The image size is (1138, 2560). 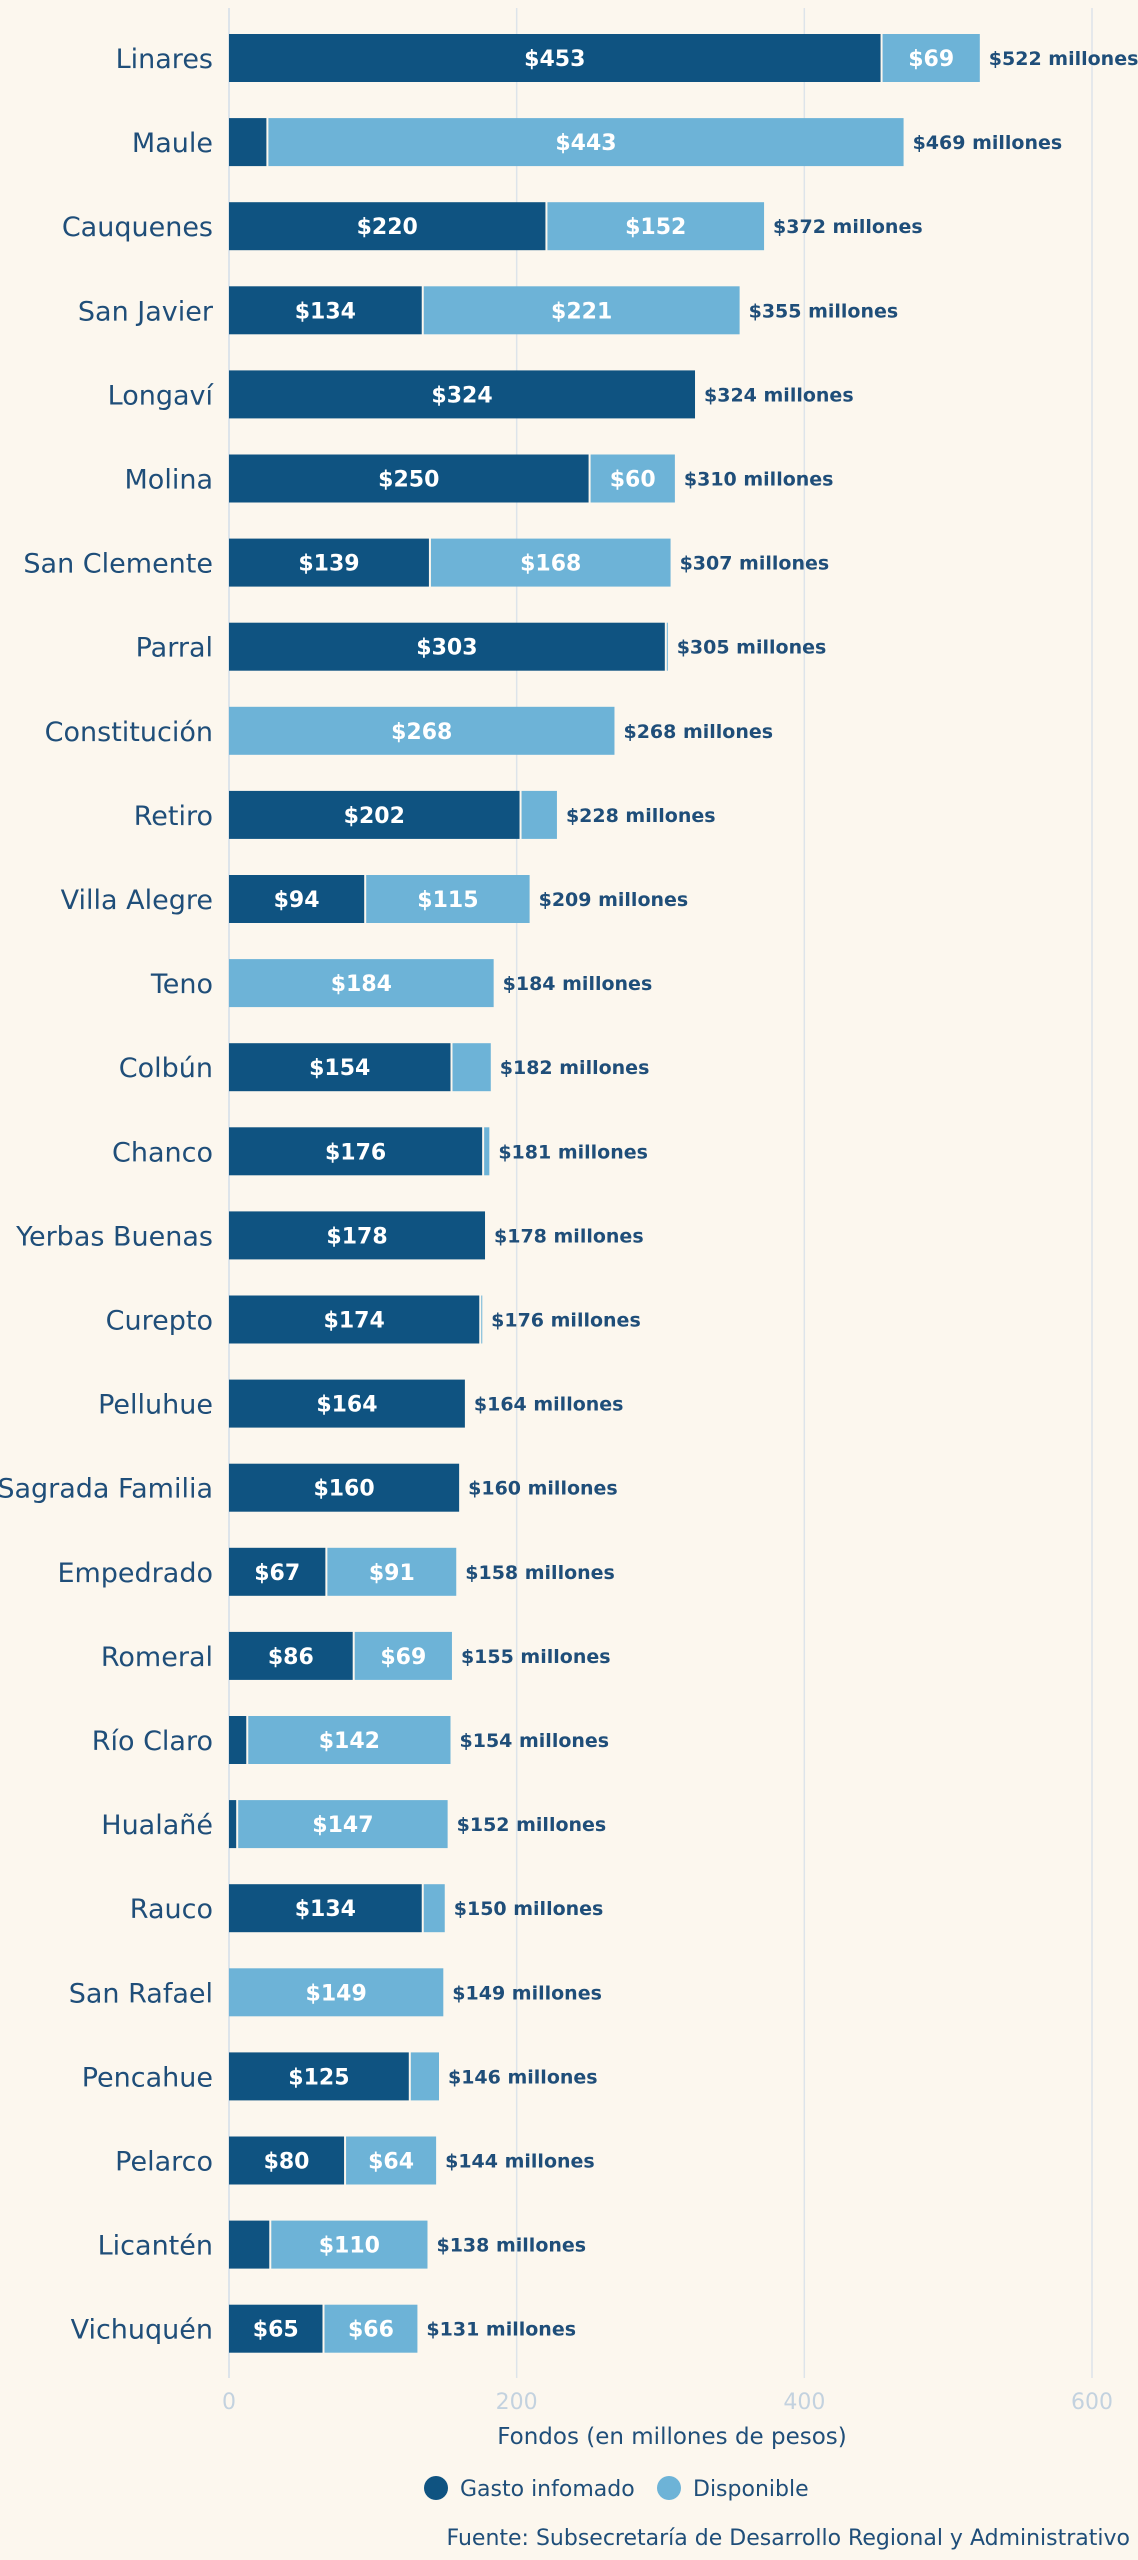 What do you see at coordinates (532, 1825) in the screenshot?
I see `bar-total-label: $152 millones` at bounding box center [532, 1825].